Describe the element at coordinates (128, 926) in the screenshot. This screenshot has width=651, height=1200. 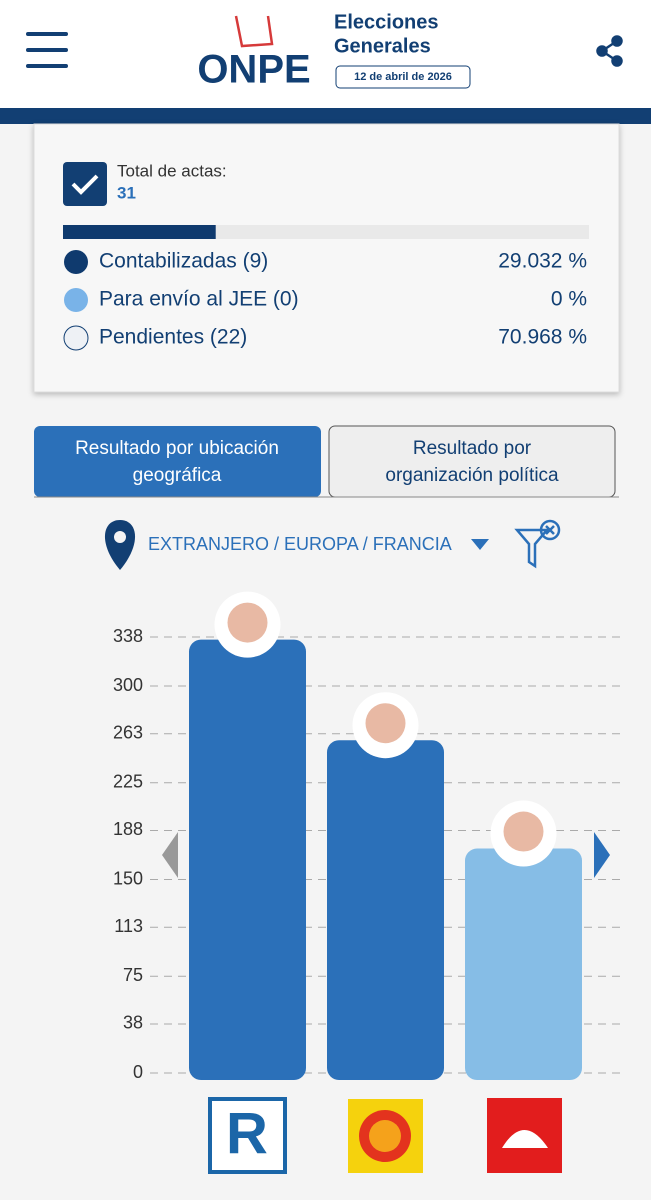
I see `y-tick-label: 113` at that location.